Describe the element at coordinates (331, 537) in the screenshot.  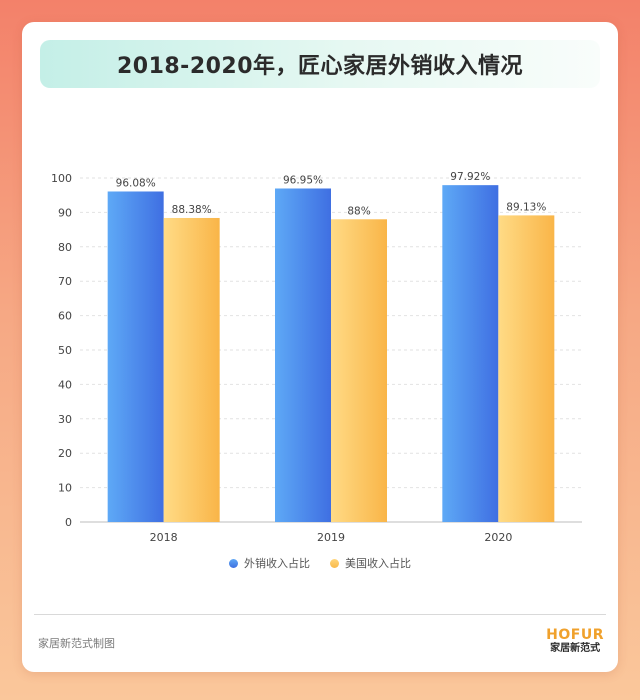
I see `x-tick-label: 2019` at that location.